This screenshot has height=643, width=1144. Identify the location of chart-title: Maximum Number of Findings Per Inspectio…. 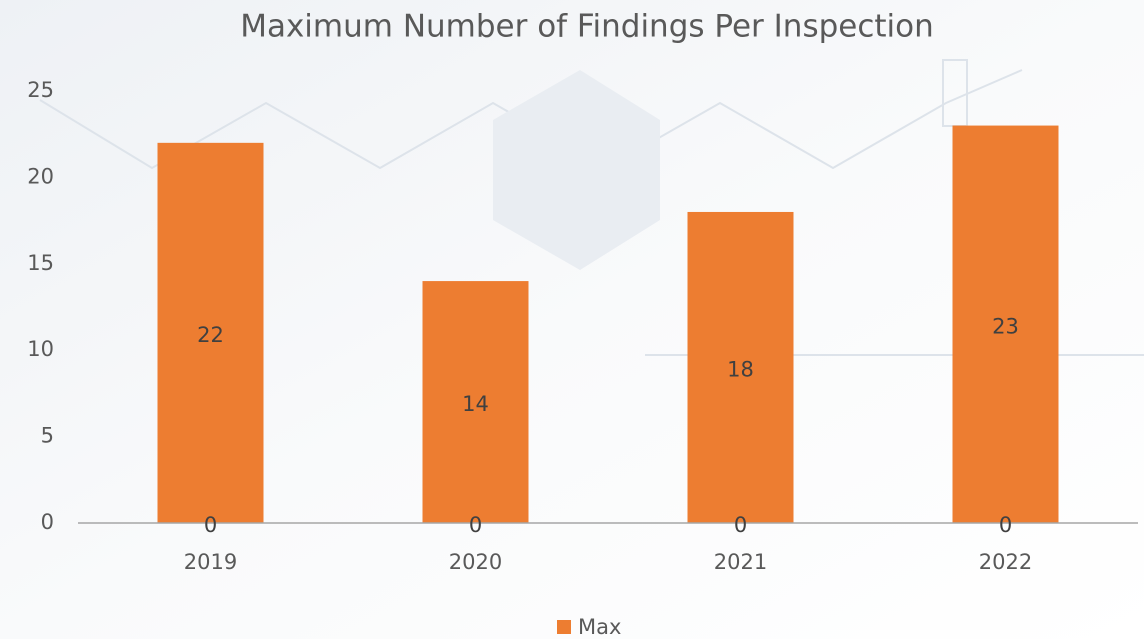
(587, 27).